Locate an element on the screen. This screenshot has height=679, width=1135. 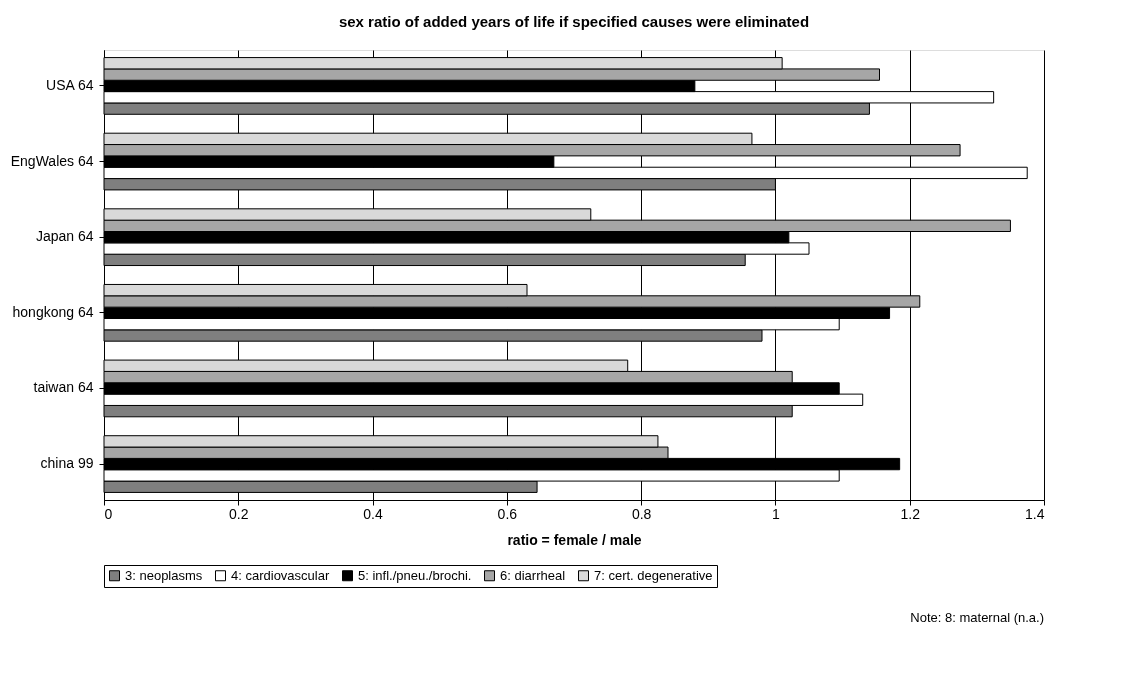
y-tick-label: Japan 64 is located at coordinates (64, 236).